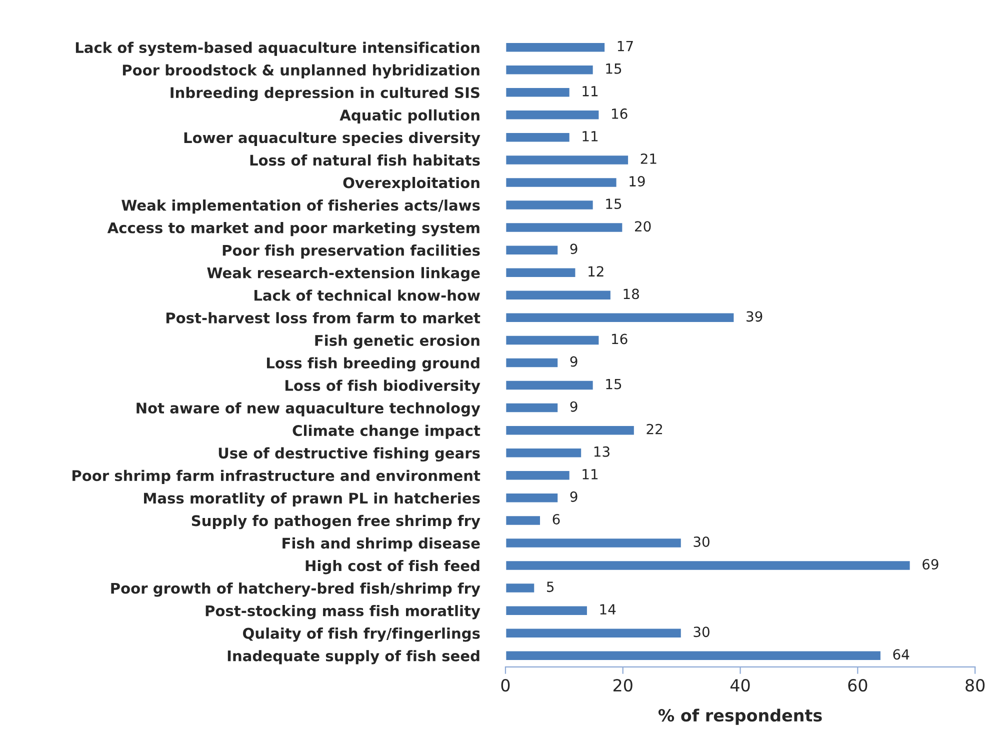  What do you see at coordinates (648, 158) in the screenshot?
I see `data-label: 21` at bounding box center [648, 158].